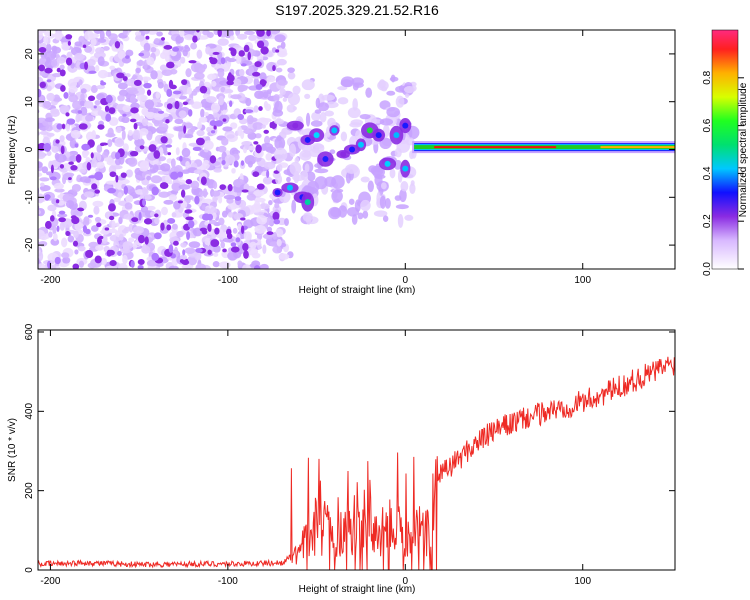 The height and width of the screenshot is (600, 750). What do you see at coordinates (29, 54) in the screenshot?
I see `spectrogram-y-tick-label: 20` at bounding box center [29, 54].